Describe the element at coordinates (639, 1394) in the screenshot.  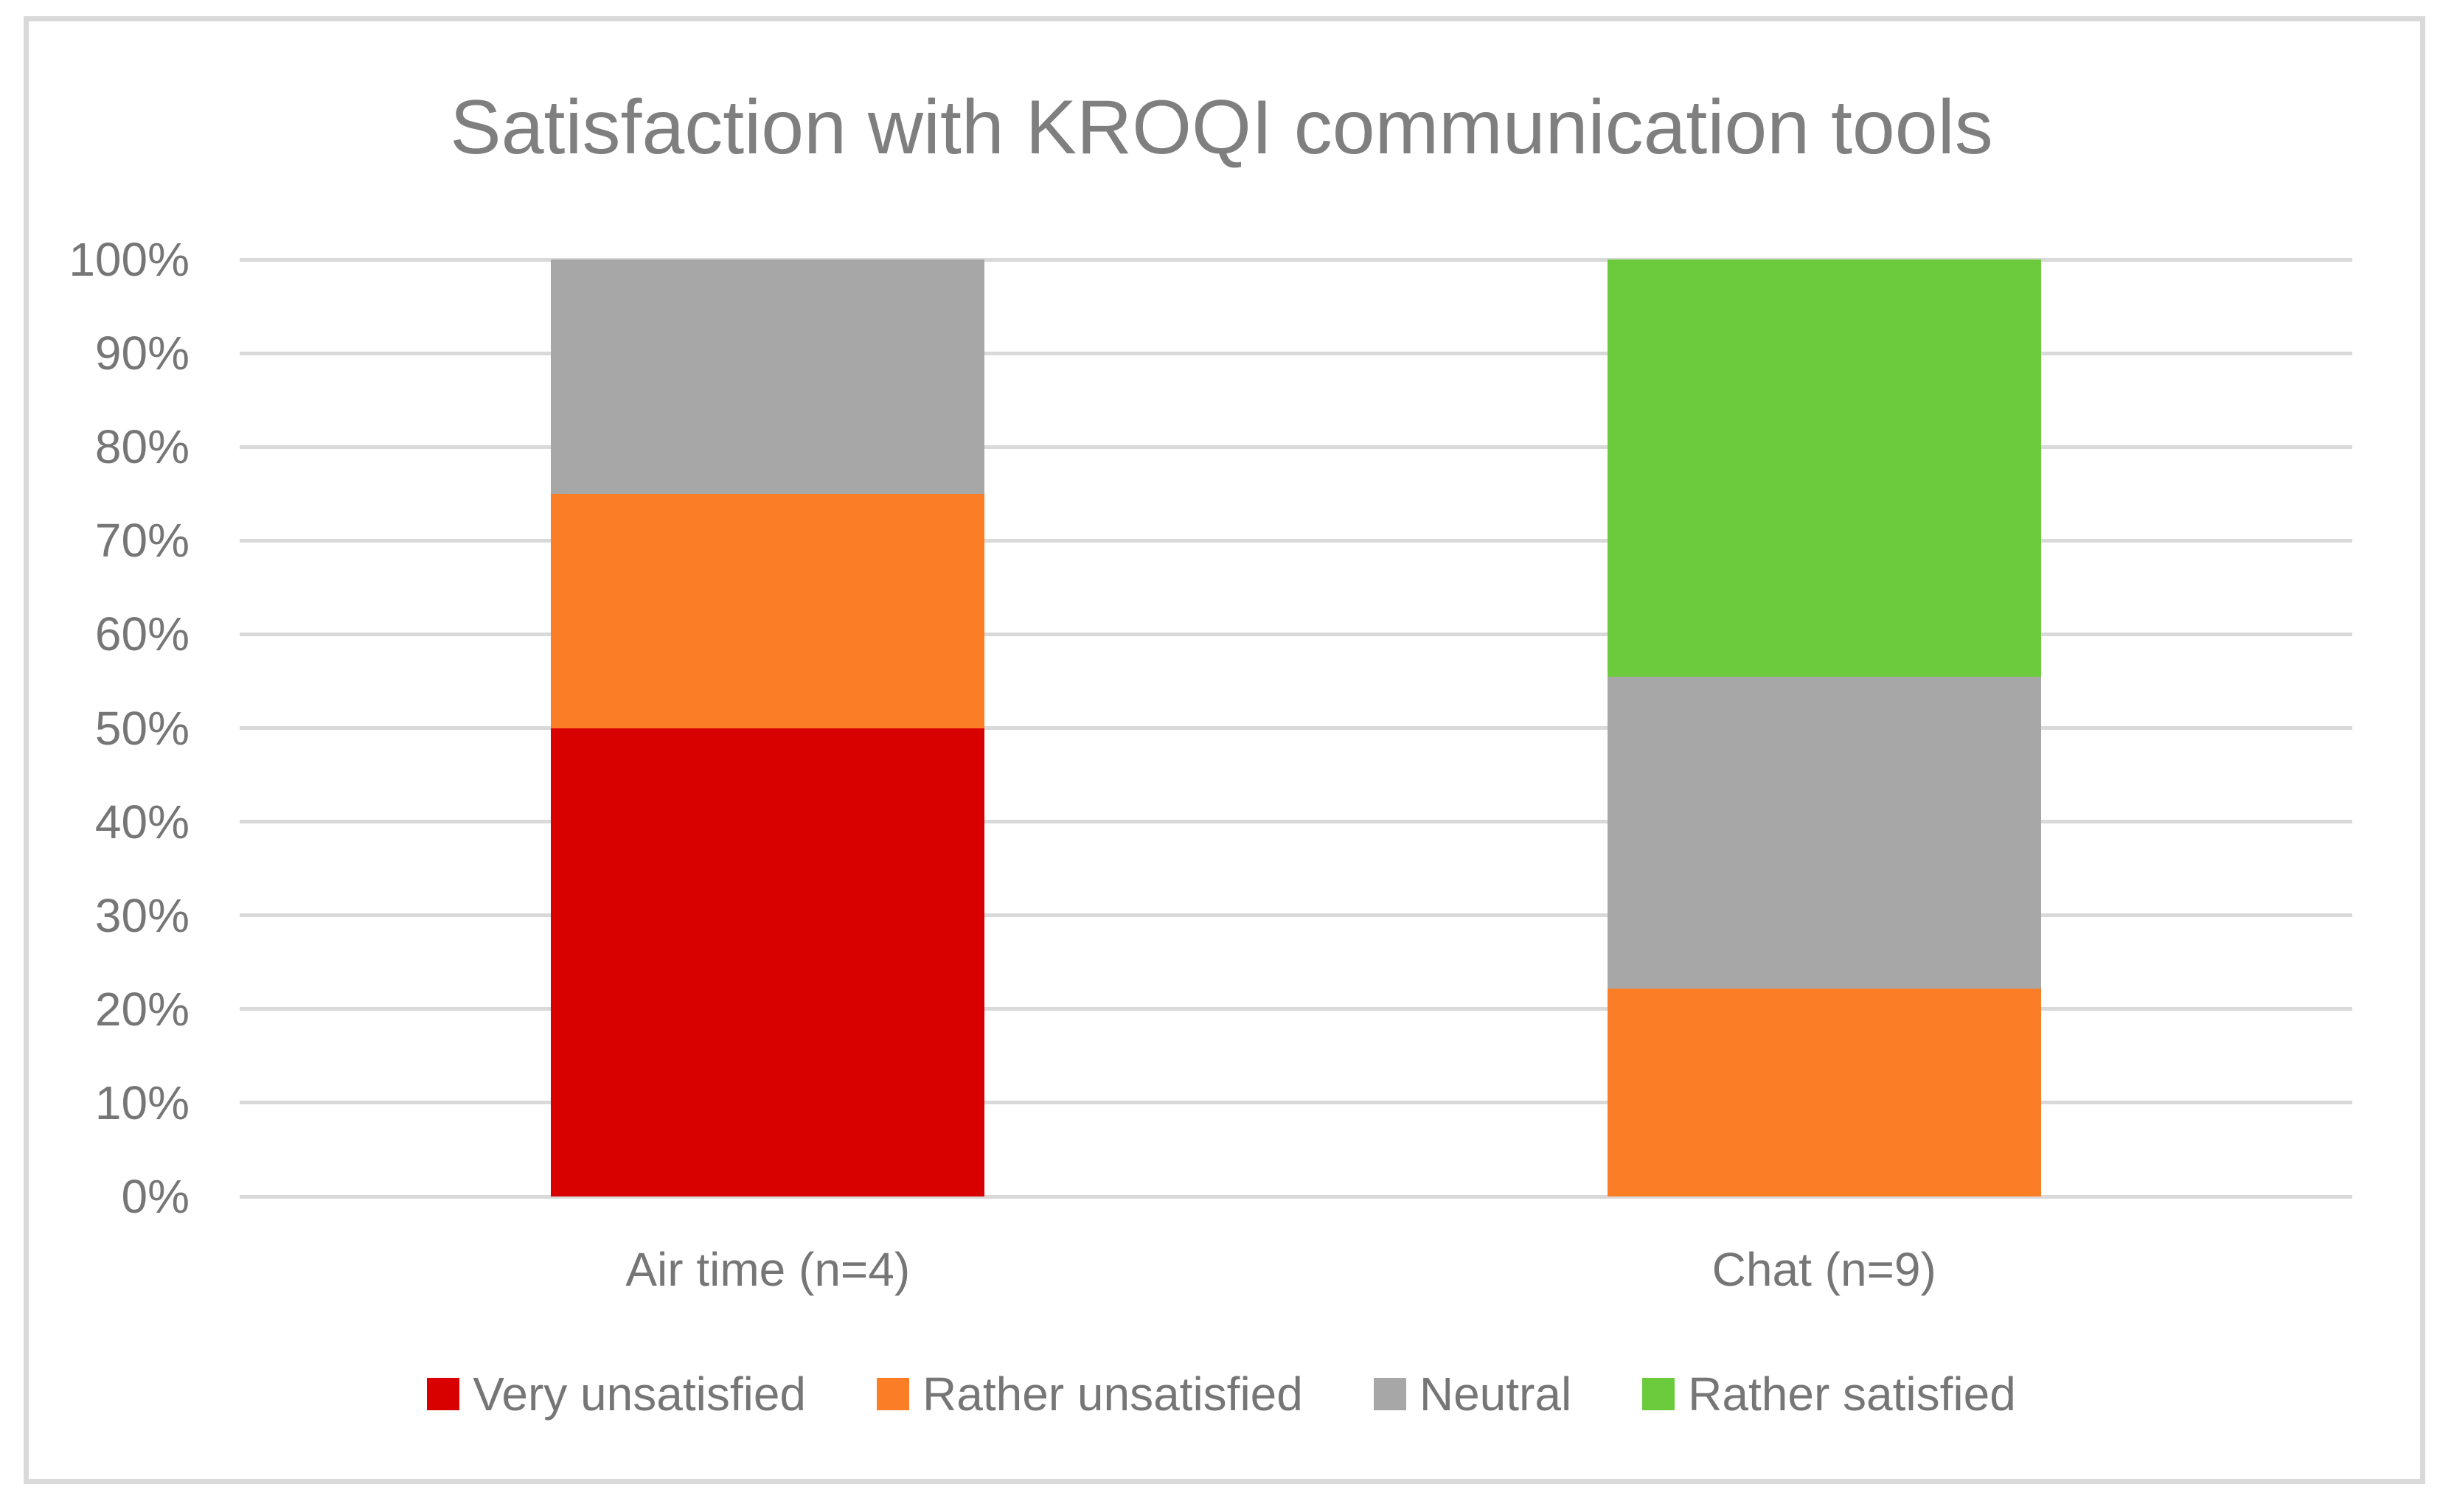
I see `legend-label-very-unsatisfied: Very unsatisfied` at that location.